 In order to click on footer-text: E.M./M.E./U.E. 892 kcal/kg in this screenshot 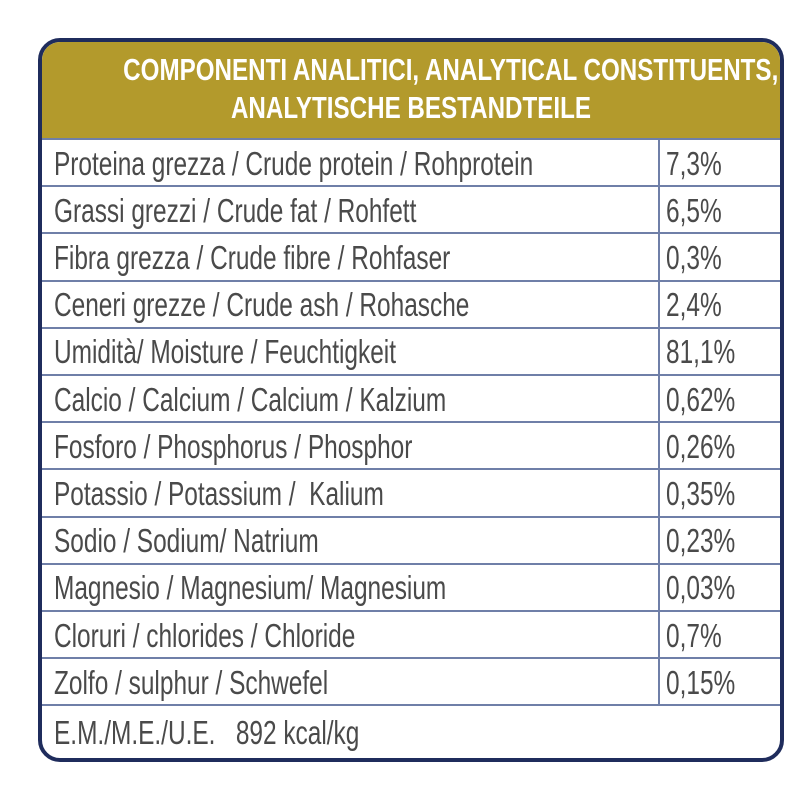, I will do `click(207, 733)`.